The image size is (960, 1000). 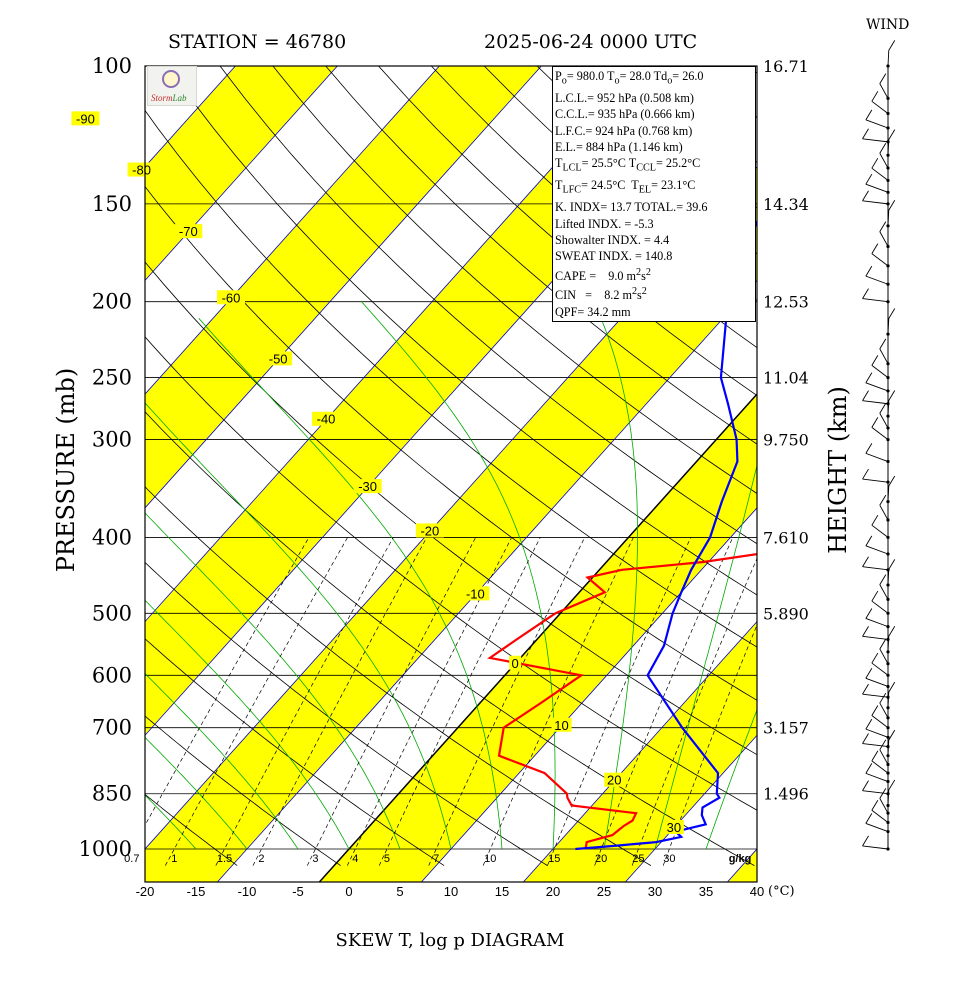 What do you see at coordinates (629, 78) in the screenshot?
I see `surface-values: Po= 980.0 To= 28.0 Tdo= 26.0` at bounding box center [629, 78].